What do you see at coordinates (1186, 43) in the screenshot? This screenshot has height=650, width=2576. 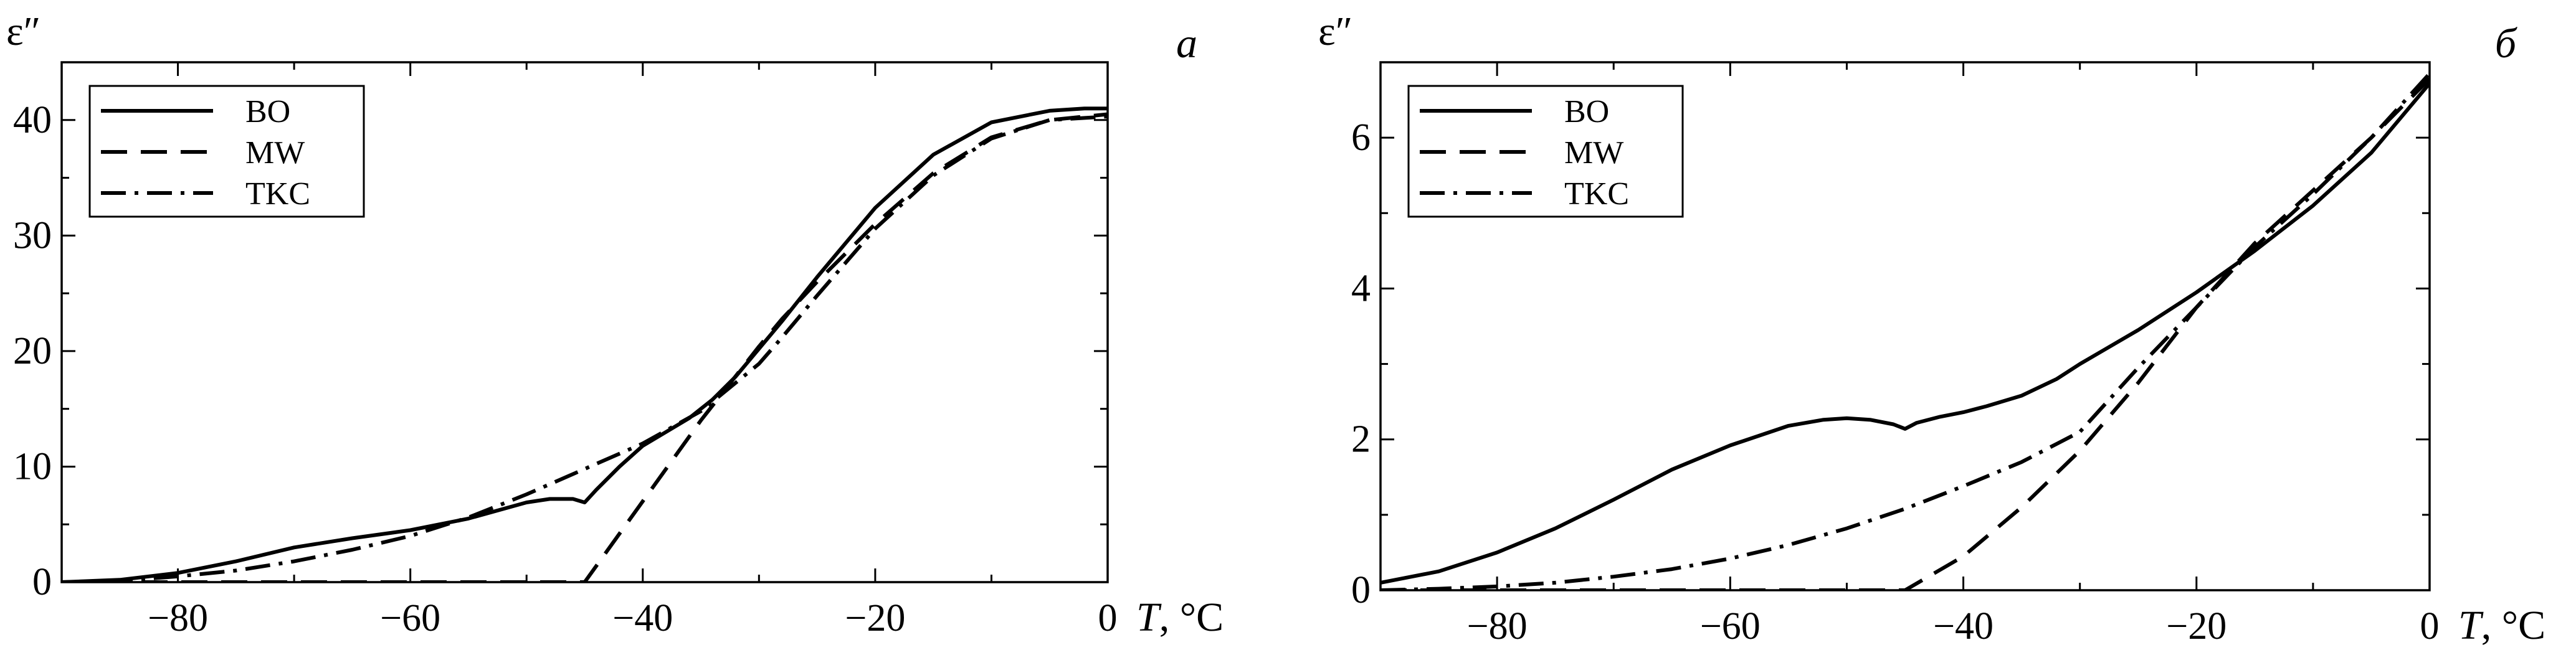 I see `panel-label: а` at bounding box center [1186, 43].